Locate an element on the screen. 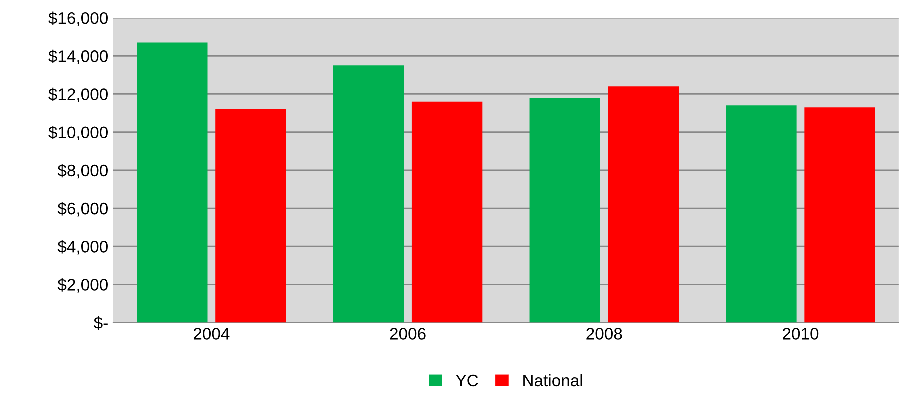 Image resolution: width=908 pixels, height=401 pixels. y-tick-label: $8,000 is located at coordinates (83, 171).